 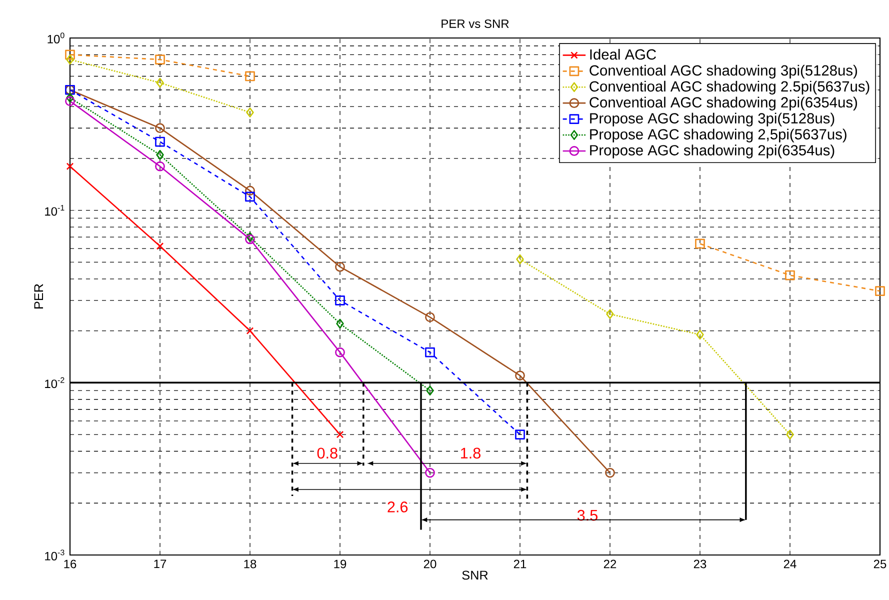 I want to click on x-tick-label: 17, so click(x=160, y=564).